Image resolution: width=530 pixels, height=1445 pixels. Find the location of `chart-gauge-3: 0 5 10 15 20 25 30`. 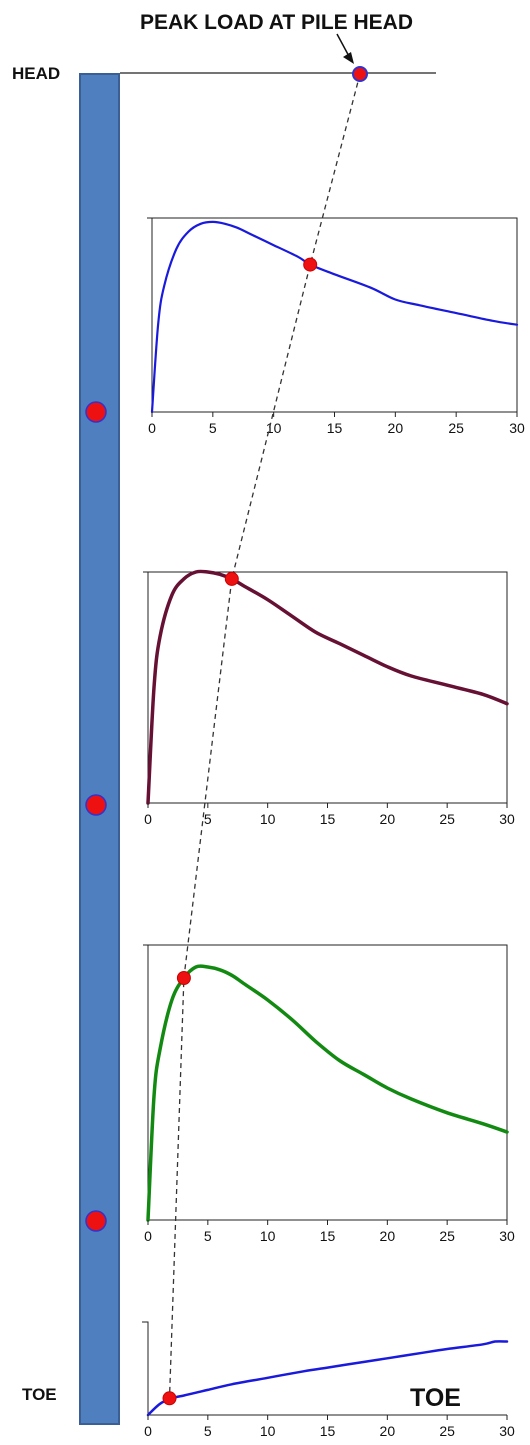

chart-gauge-3: 0 5 10 15 20 25 30 is located at coordinates (329, 1094).